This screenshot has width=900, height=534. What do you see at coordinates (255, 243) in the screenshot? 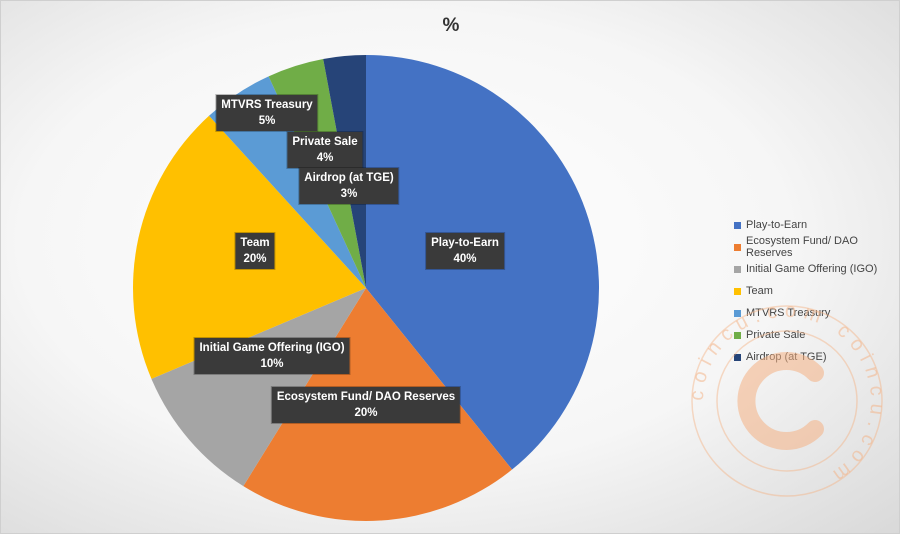
I see `data-label-category: Team` at bounding box center [255, 243].